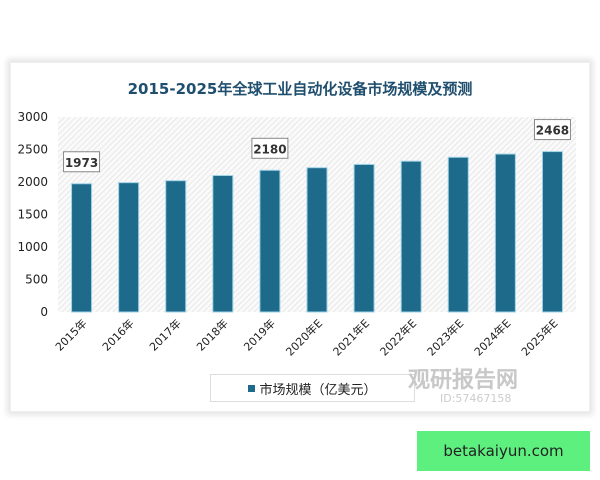 The width and height of the screenshot is (600, 480). What do you see at coordinates (252, 388) in the screenshot?
I see `legend-swatch` at bounding box center [252, 388].